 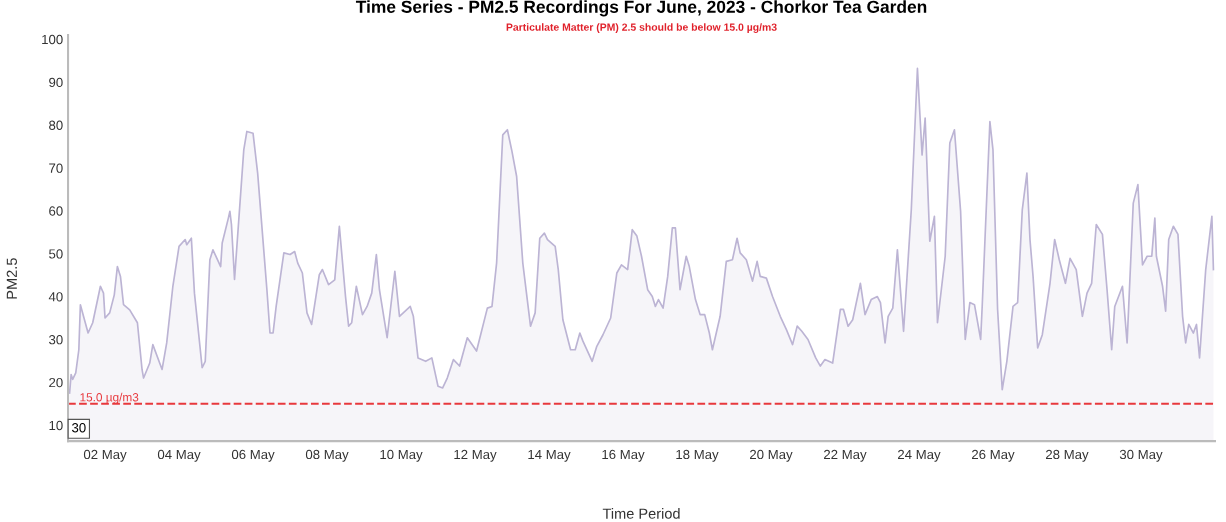 What do you see at coordinates (641, 28) in the screenshot?
I see `chart-subtitle: Particulate Matter (PM) 2.5 should be below 15.0 µg/m3` at bounding box center [641, 28].